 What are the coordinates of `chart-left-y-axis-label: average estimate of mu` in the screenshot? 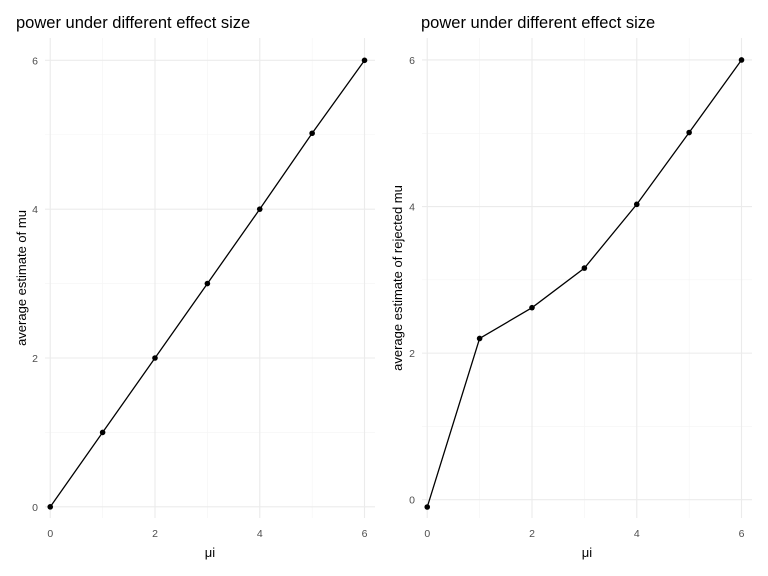 It's located at (21, 278).